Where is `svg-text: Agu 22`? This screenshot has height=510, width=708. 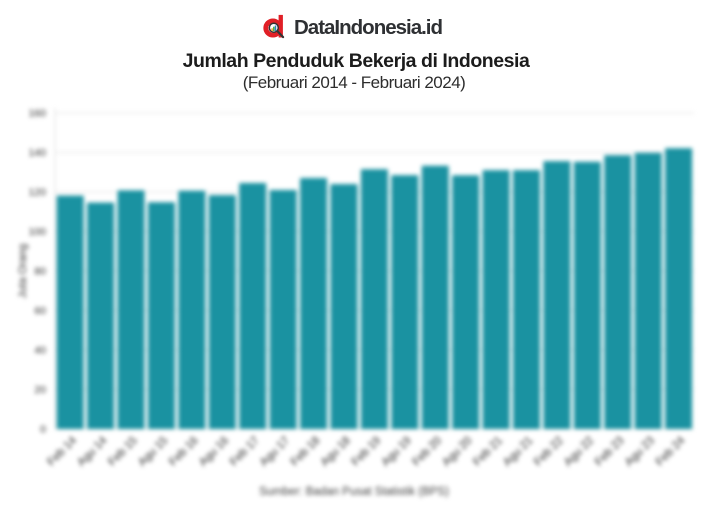
svg-text: Agu 22 is located at coordinates (579, 452).